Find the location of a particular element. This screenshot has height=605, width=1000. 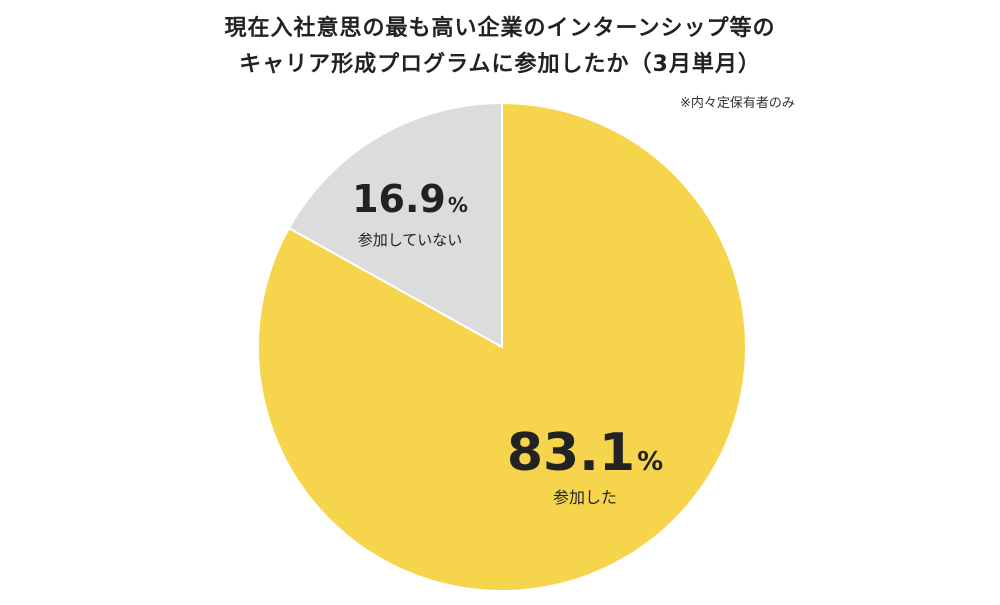

slice-label-participated-pct: 83.1% is located at coordinates (585, 453).